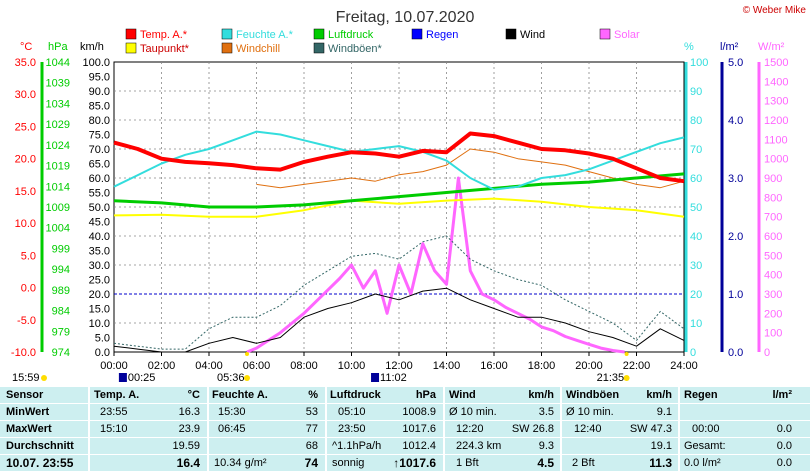 Image resolution: width=810 pixels, height=471 pixels. Describe the element at coordinates (773, 256) in the screenshot. I see `solar-tick-label: 500` at that location.